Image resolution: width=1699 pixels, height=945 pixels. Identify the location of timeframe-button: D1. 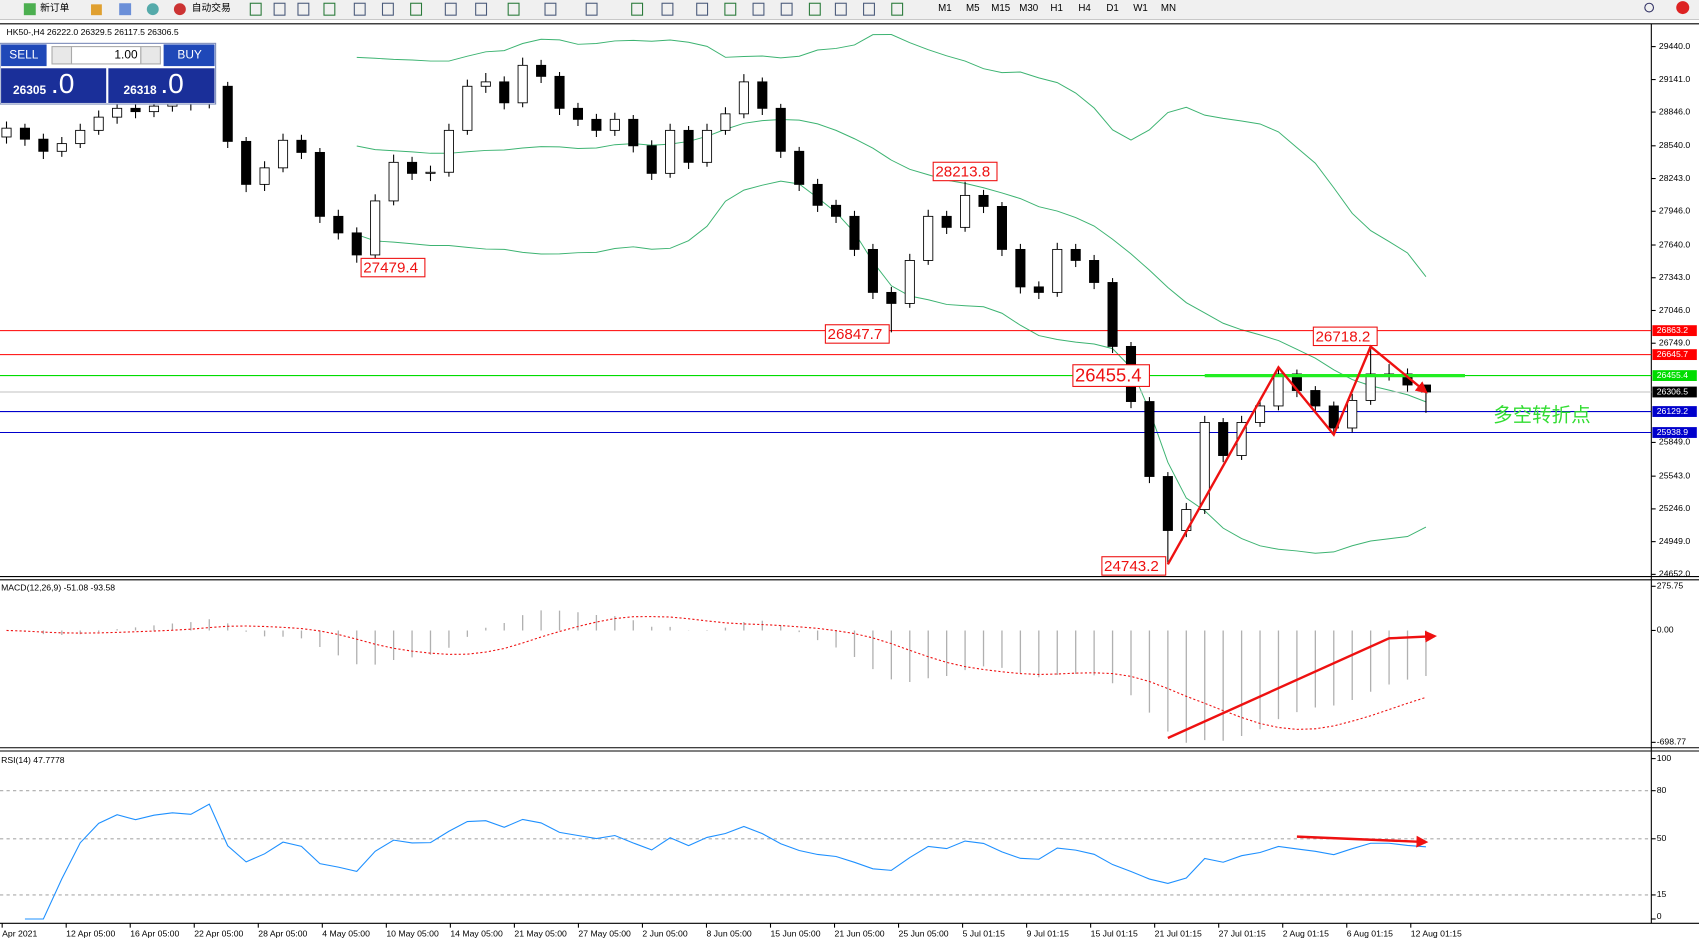
(1112, 8).